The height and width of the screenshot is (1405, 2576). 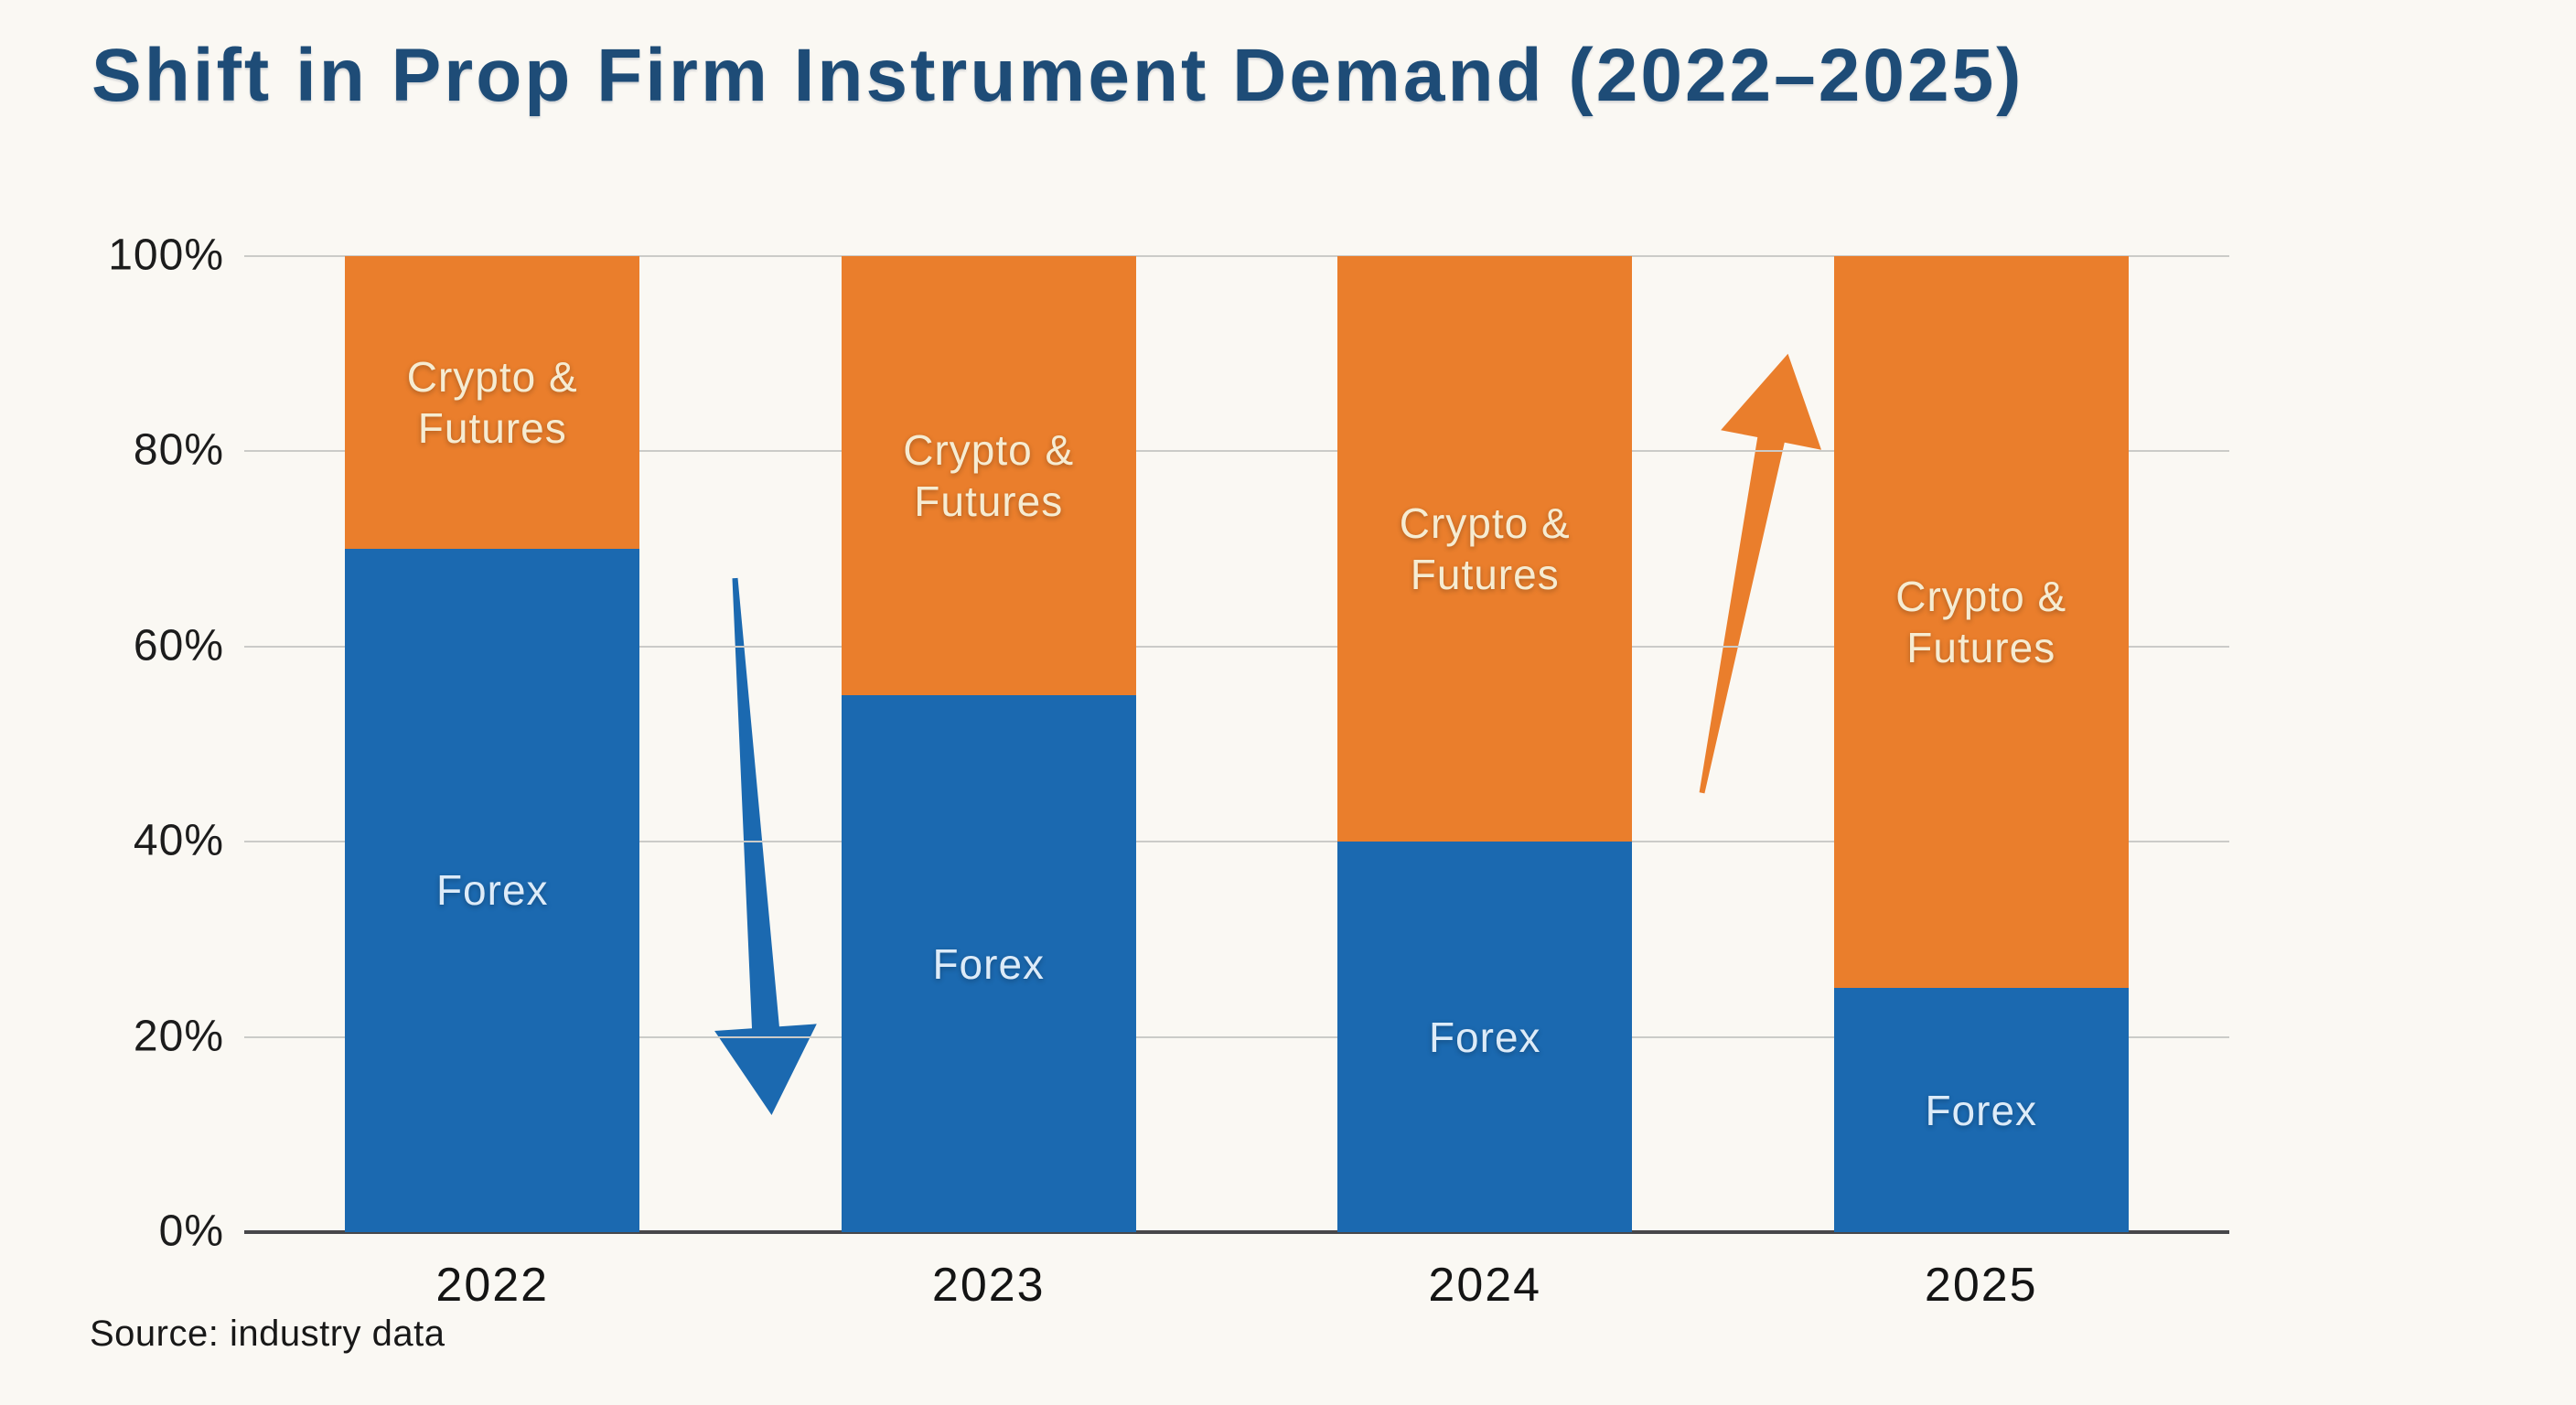 What do you see at coordinates (179, 645) in the screenshot?
I see `y-tick-label: 60%` at bounding box center [179, 645].